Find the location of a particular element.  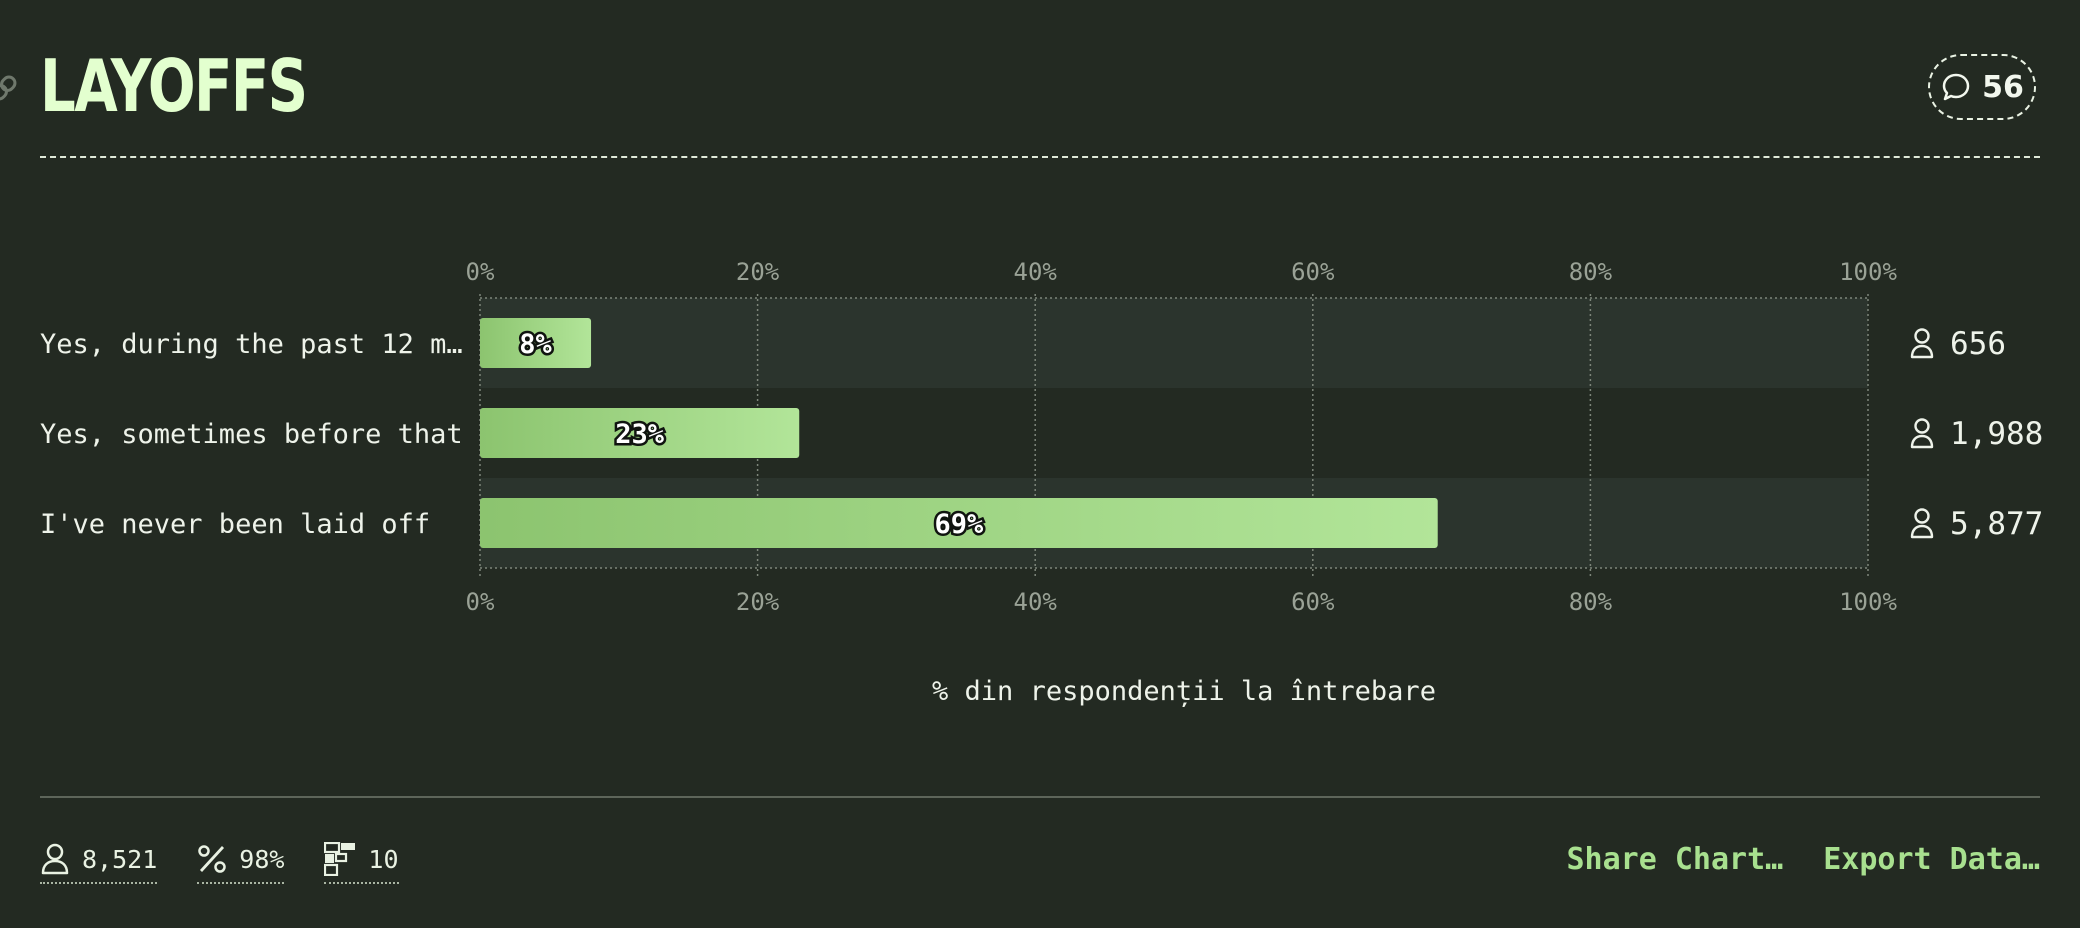

respondent-count: 1,988 is located at coordinates (1996, 434).